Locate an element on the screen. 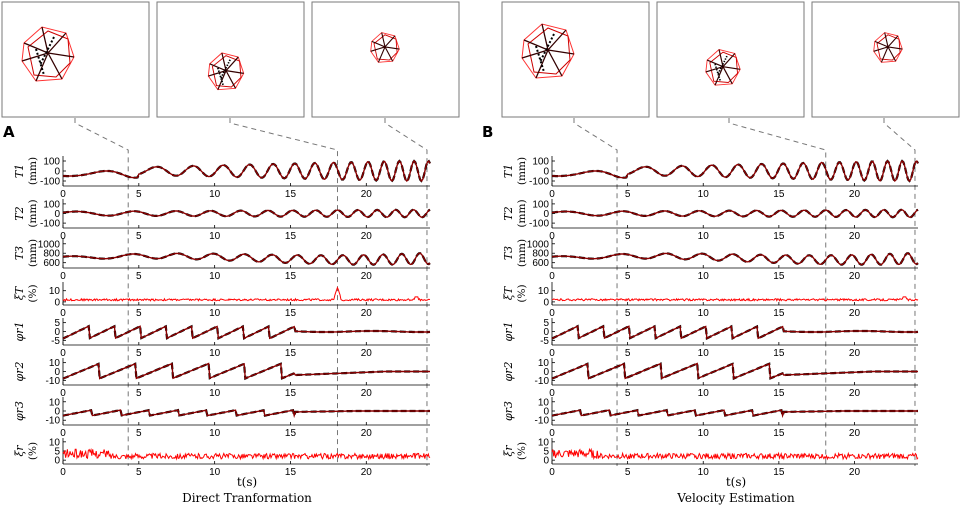 This screenshot has width=964, height=508. icosahedron-a3-icon is located at coordinates (385, 47).